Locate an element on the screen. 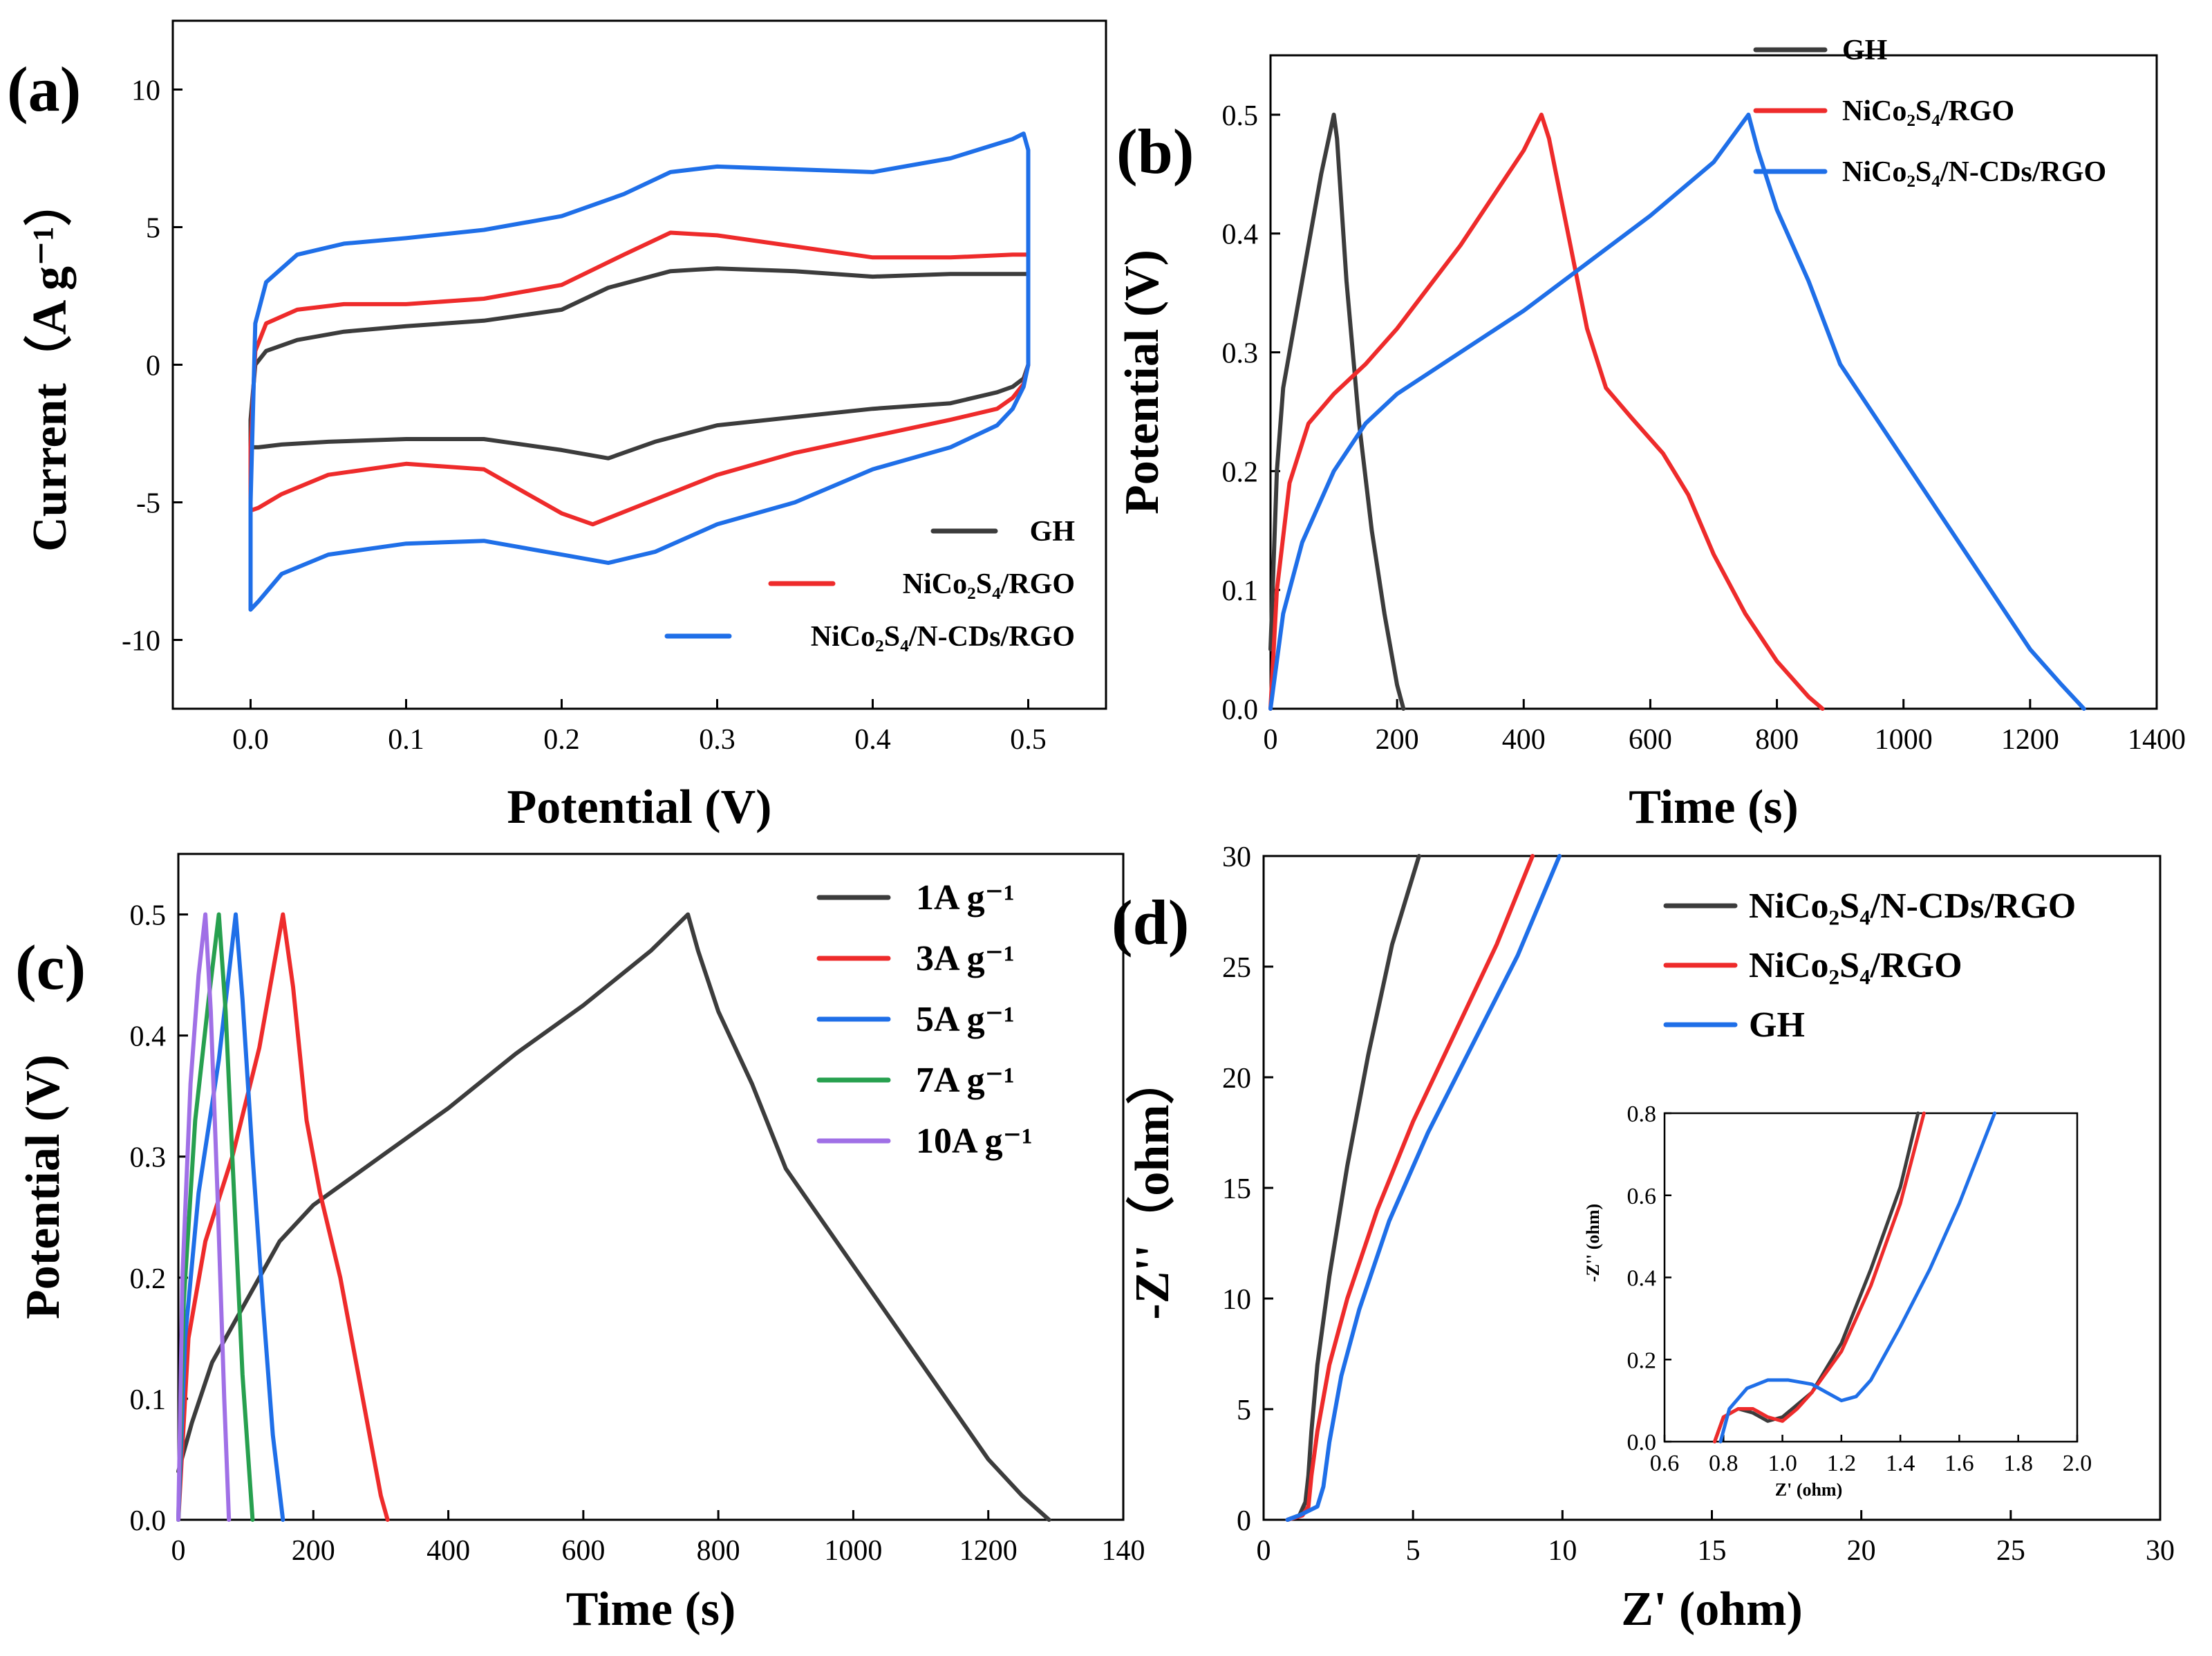 The height and width of the screenshot is (1656, 2212). x-tick-label: 0.1 is located at coordinates (406, 740).